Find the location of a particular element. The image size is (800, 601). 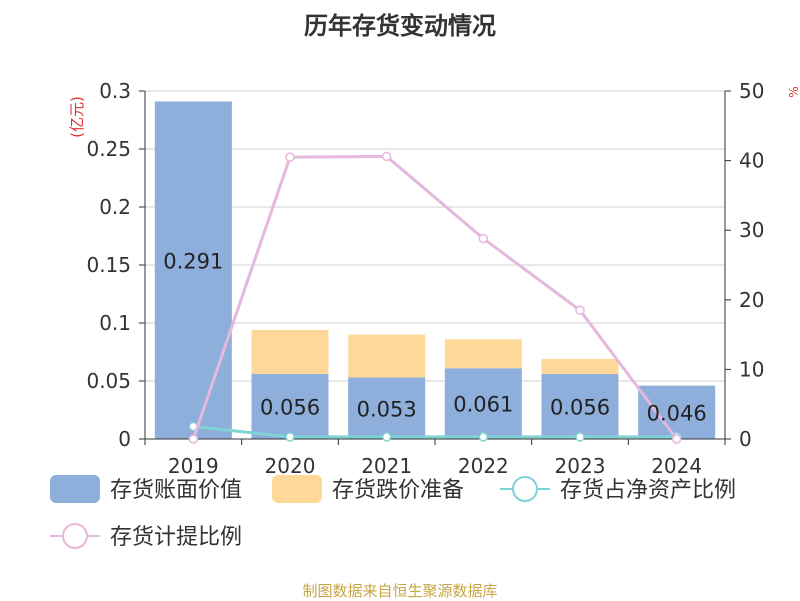

legend-label: 存货账面价值 is located at coordinates (176, 490).